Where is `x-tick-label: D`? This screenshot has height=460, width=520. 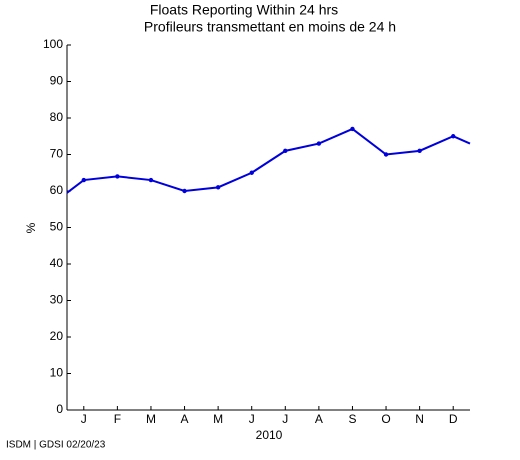
x-tick-label: D is located at coordinates (453, 419).